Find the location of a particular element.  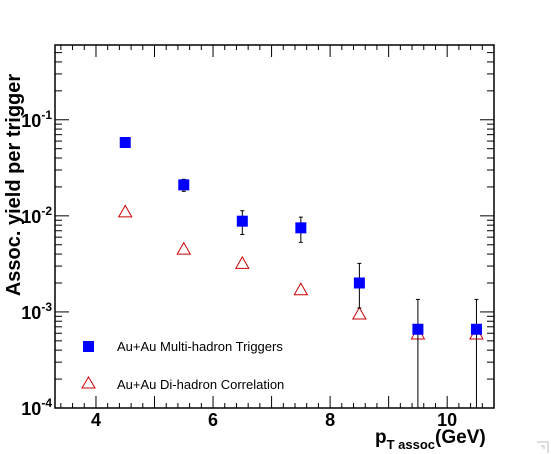

y-tick-labels: 10⁻⁴ 10⁻³ 10⁻² 10⁻¹ is located at coordinates (36, 263).